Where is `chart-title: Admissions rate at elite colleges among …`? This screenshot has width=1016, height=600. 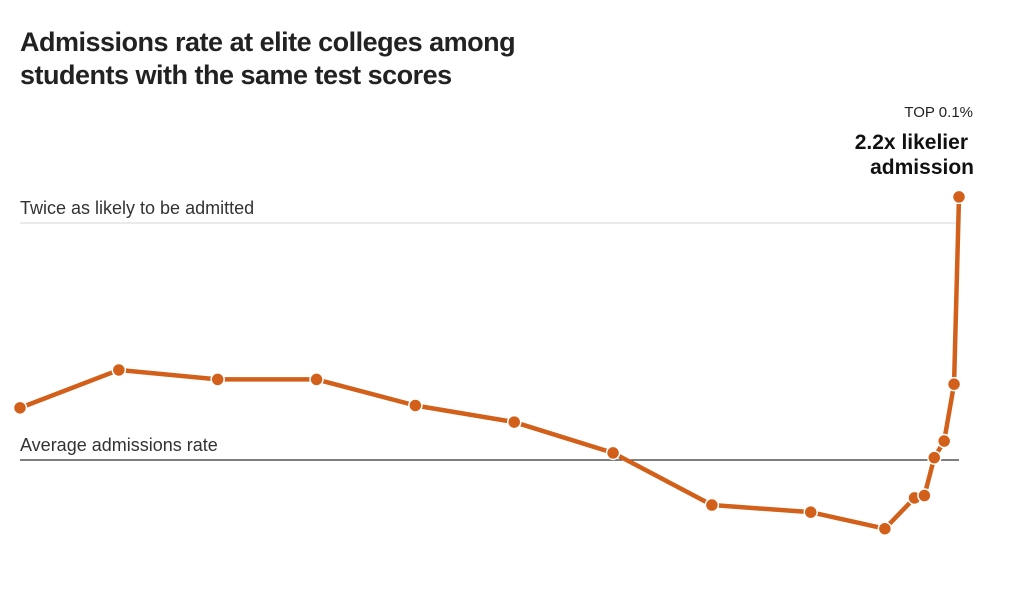 chart-title: Admissions rate at elite colleges among … is located at coordinates (268, 58).